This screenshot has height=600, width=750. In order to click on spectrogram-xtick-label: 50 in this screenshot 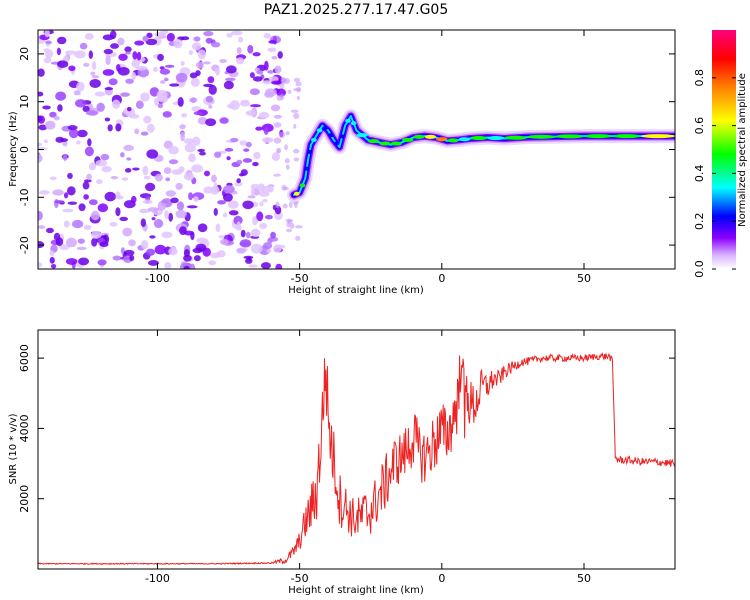, I will do `click(584, 278)`.